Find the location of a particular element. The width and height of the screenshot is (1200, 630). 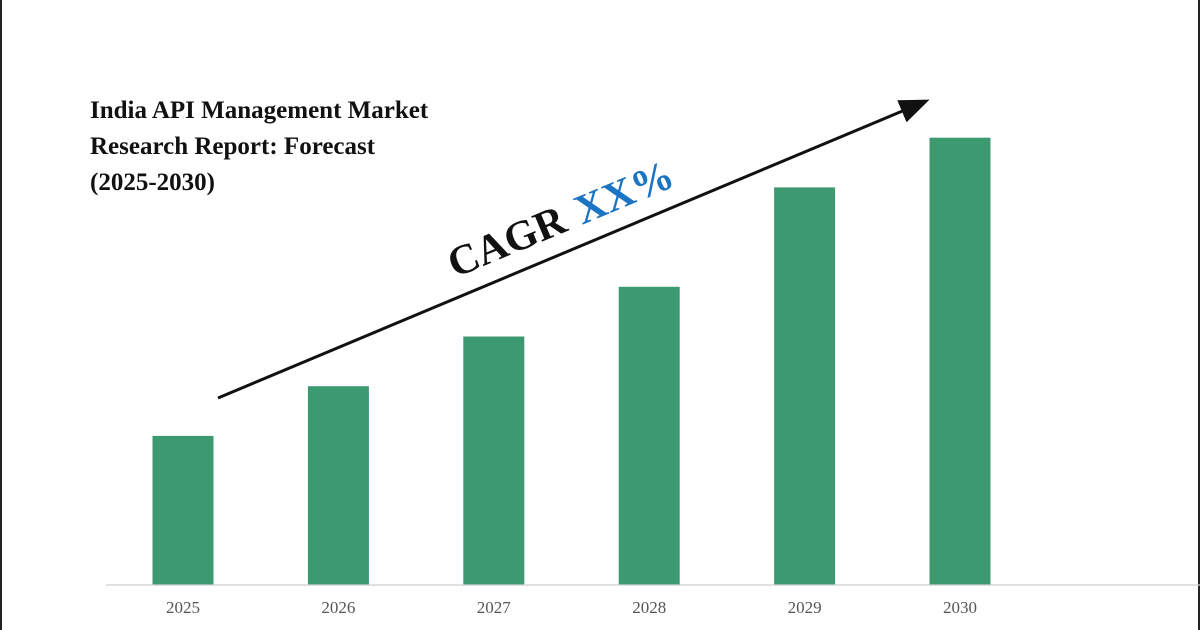

bar-2026 is located at coordinates (338, 485).